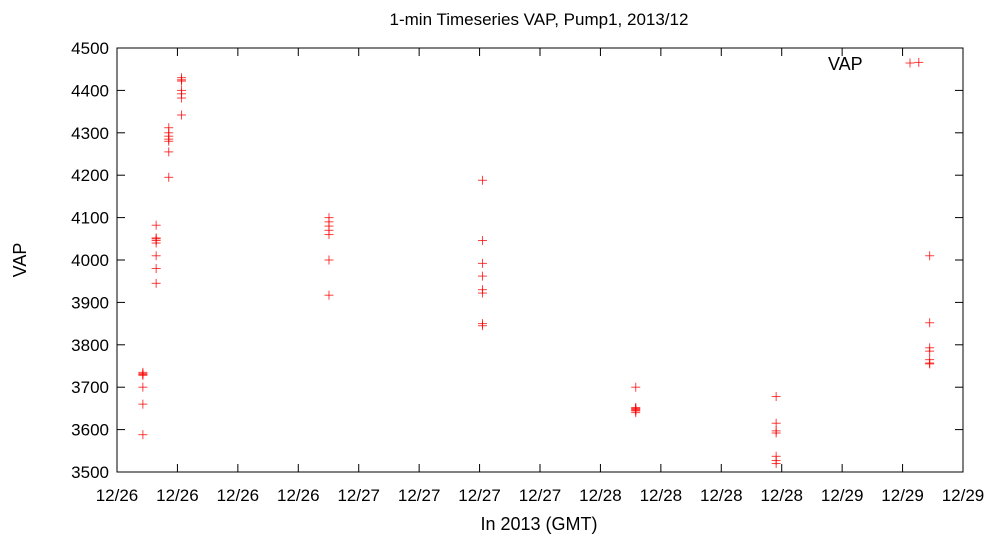 The width and height of the screenshot is (998, 546). What do you see at coordinates (90, 260) in the screenshot?
I see `y-tick-label: 4000` at bounding box center [90, 260].